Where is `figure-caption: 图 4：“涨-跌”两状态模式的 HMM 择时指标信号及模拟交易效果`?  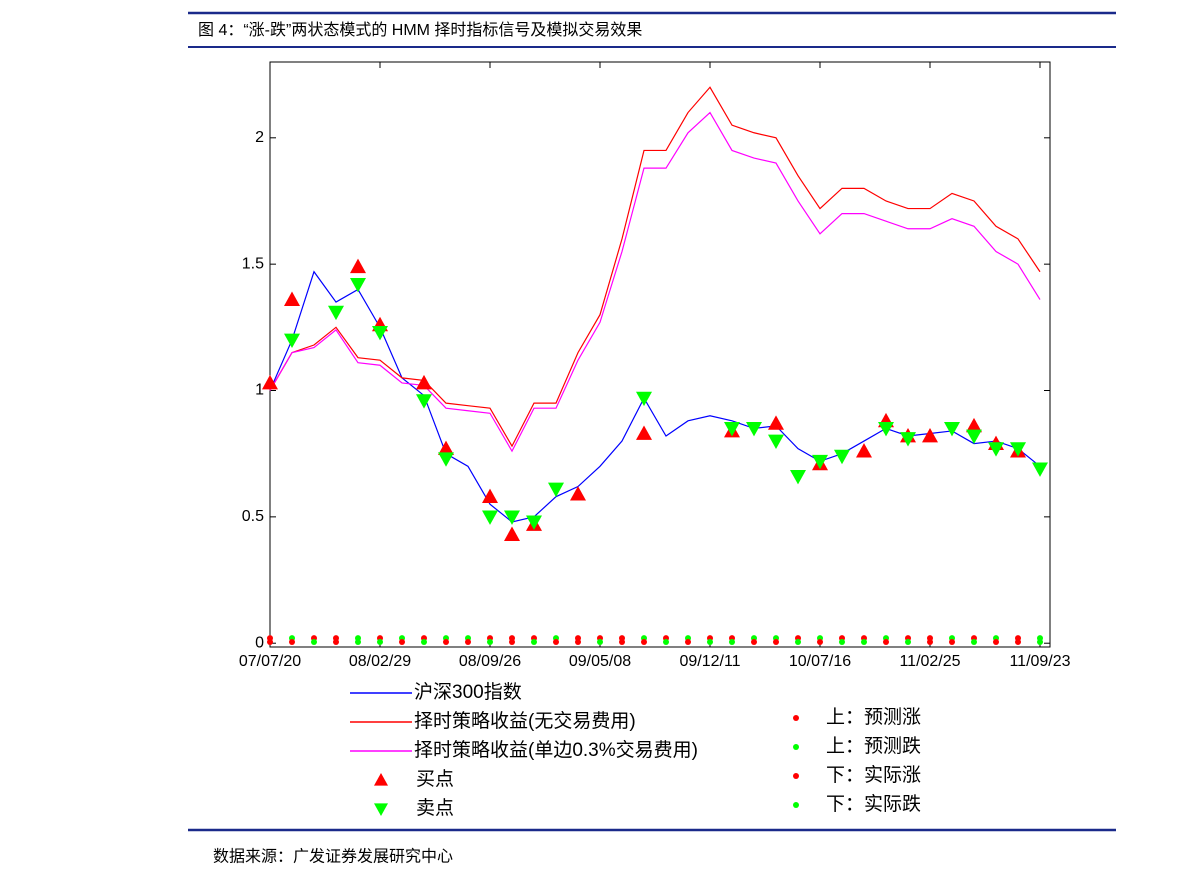 figure-caption: 图 4：“涨-跌”两状态模式的 HMM 择时指标信号及模拟交易效果 is located at coordinates (420, 30).